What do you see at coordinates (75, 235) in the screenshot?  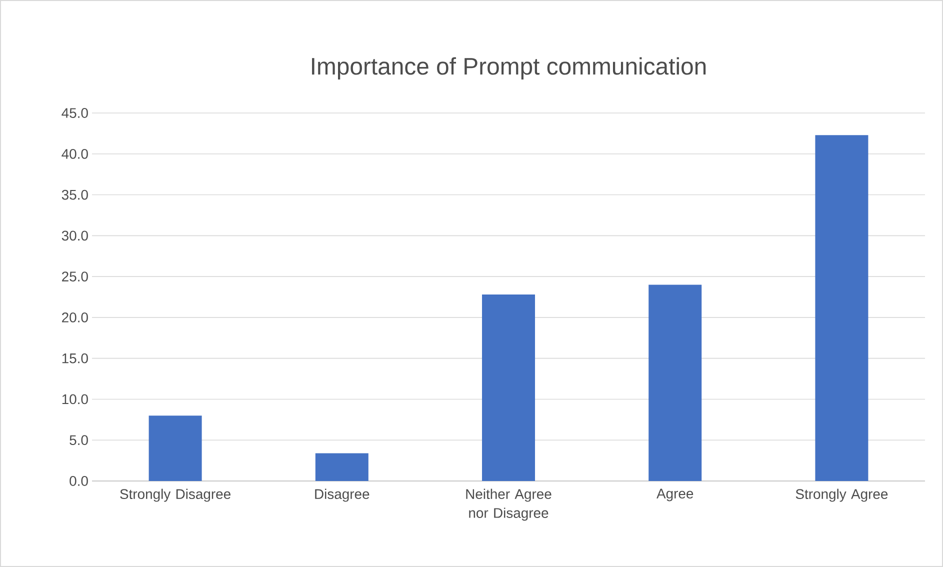 I see `y-tick-label: 30.0` at bounding box center [75, 235].